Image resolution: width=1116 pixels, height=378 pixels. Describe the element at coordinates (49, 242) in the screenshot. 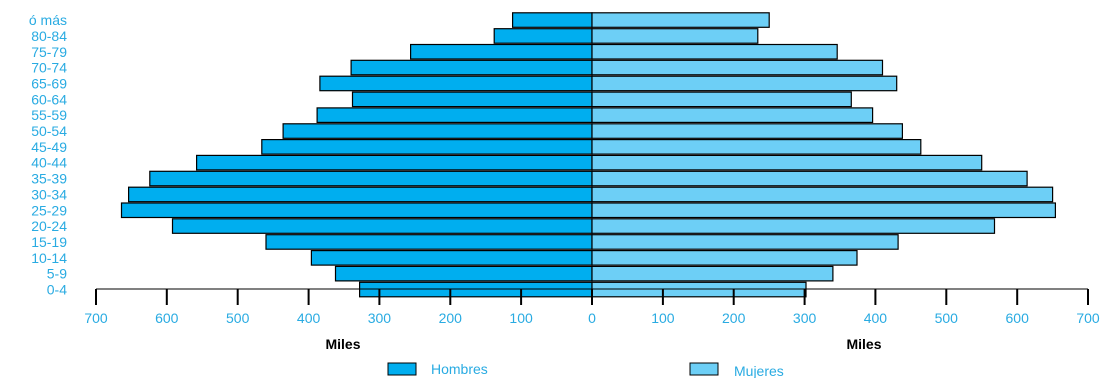

I see `age-group-label: 15-19` at that location.